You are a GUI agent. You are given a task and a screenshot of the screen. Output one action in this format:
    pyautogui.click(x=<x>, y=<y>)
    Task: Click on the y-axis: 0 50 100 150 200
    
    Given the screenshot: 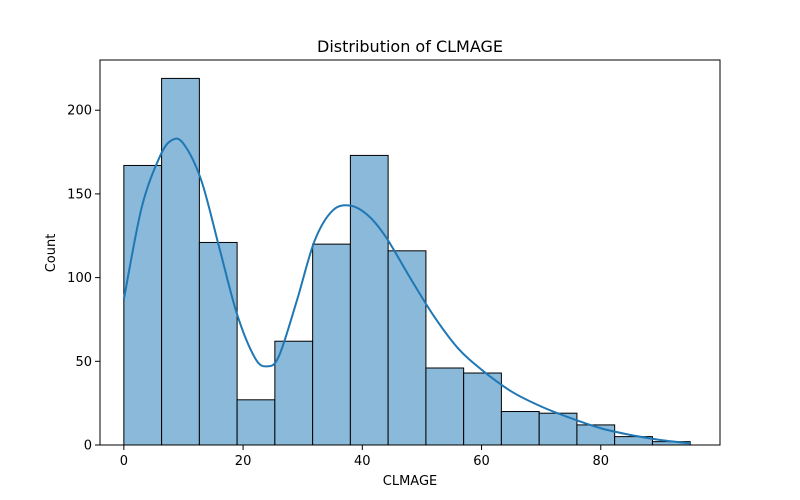 What is the action you would take?
    pyautogui.click(x=83, y=279)
    